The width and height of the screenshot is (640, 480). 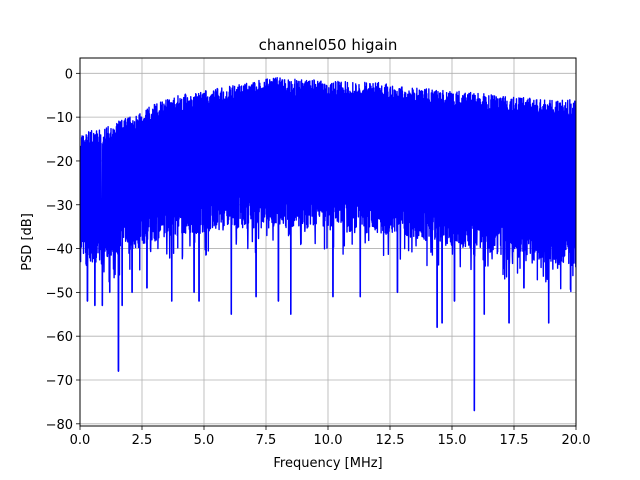 What do you see at coordinates (59, 337) in the screenshot?
I see `y-tick-label: −60` at bounding box center [59, 337].